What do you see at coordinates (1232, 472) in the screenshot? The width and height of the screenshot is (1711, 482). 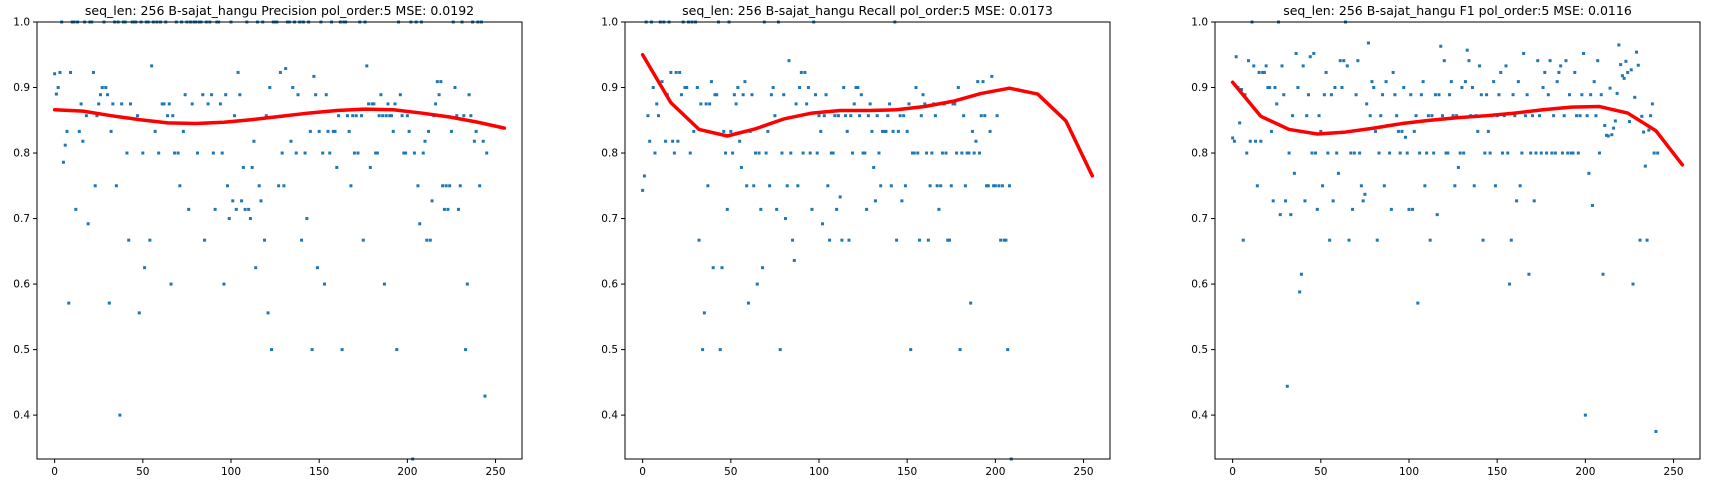 I see `x-tick-label: 0` at bounding box center [1232, 472].